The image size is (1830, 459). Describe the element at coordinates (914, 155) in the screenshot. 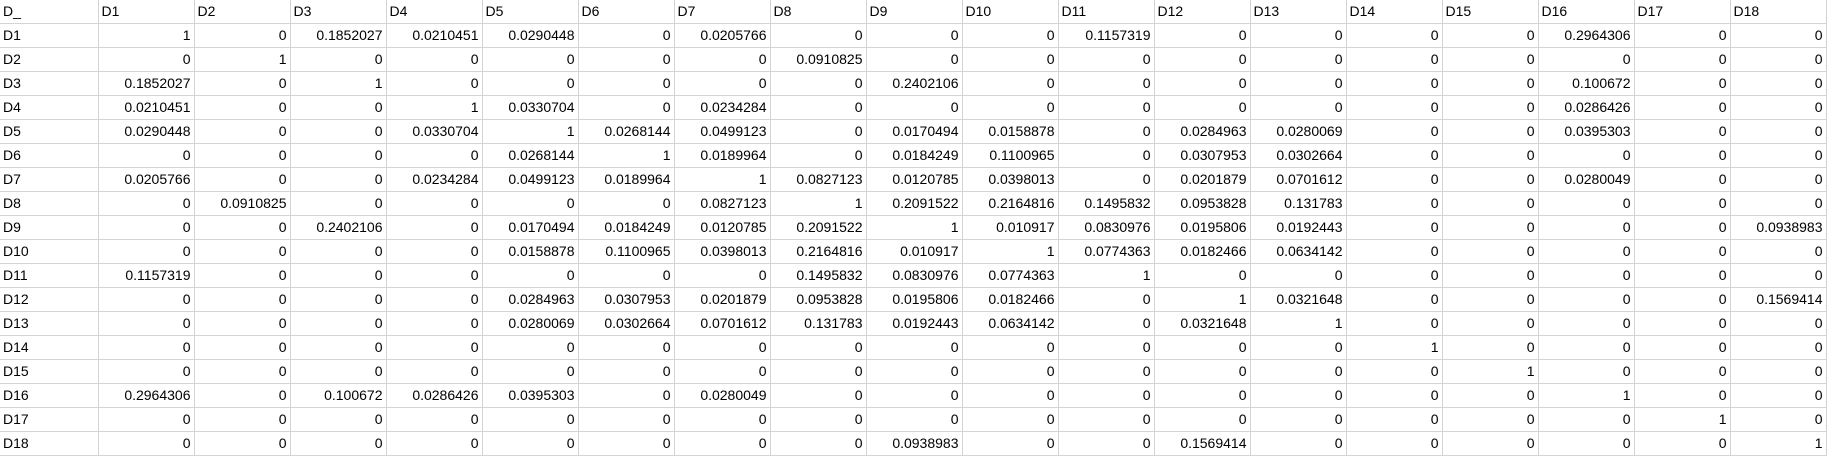

I see `matrix-cell: 0.0184249` at that location.